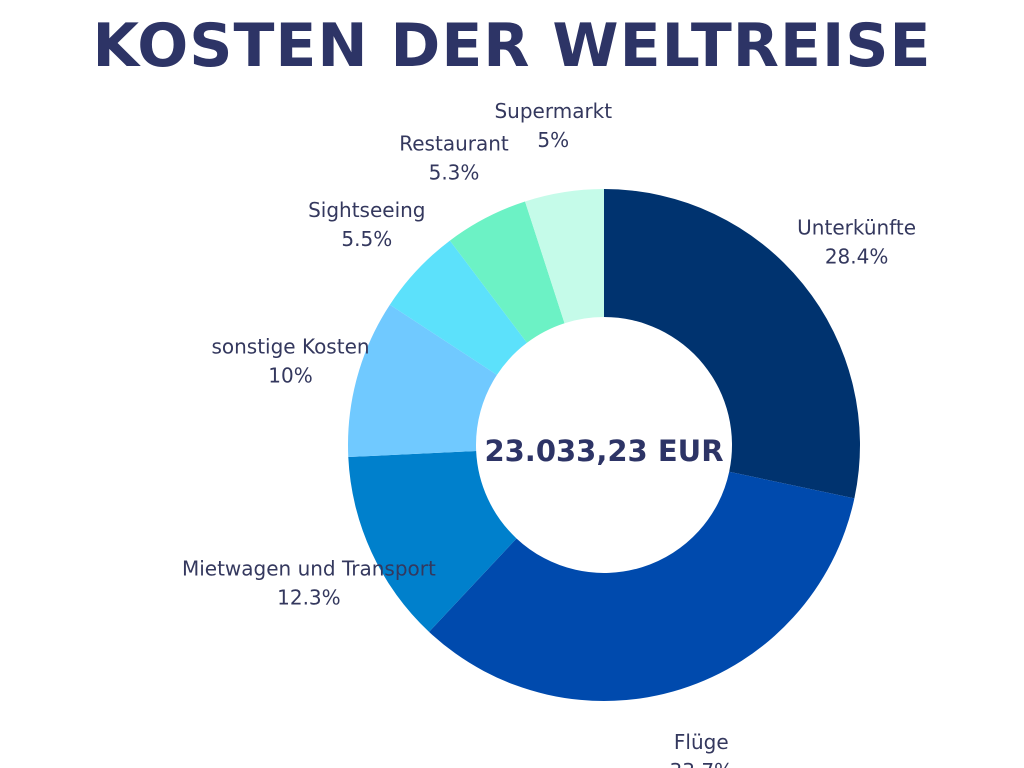 The image size is (1024, 768). What do you see at coordinates (432, 541) in the screenshot?
I see `slice-mietwagen-und-transport` at bounding box center [432, 541].